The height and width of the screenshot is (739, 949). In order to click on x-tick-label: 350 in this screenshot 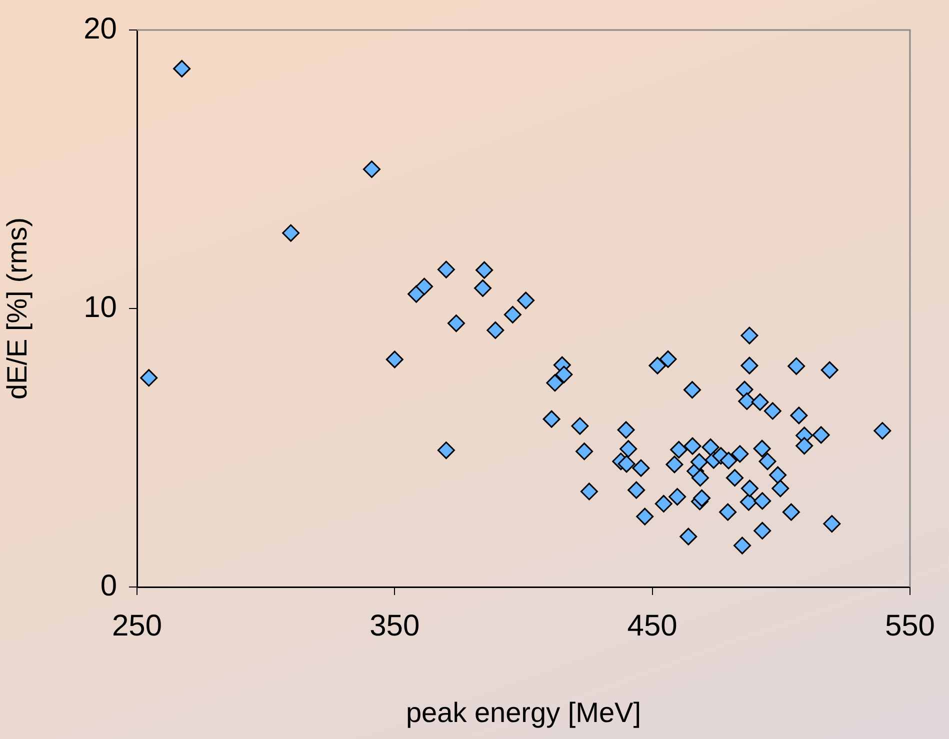, I will do `click(395, 625)`.